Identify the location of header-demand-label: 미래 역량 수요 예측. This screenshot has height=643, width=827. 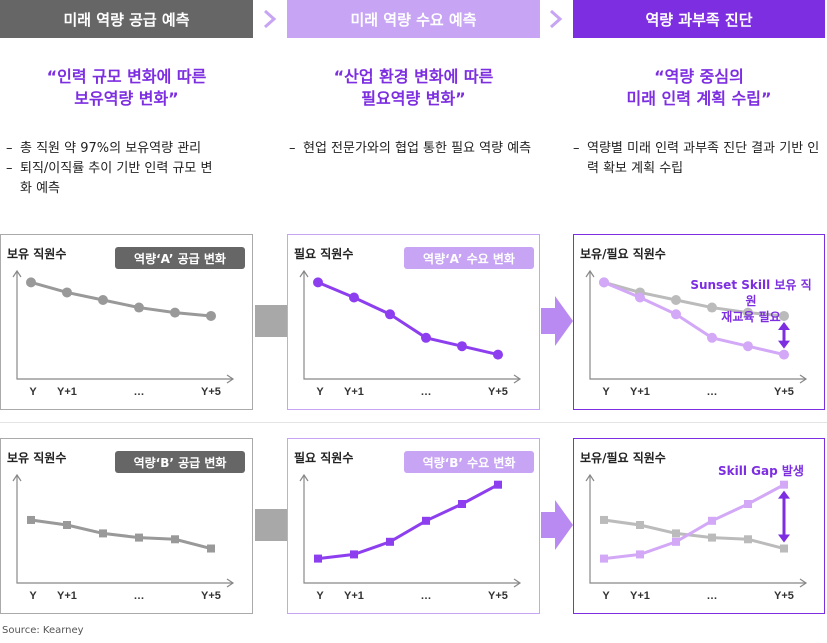
(413, 19).